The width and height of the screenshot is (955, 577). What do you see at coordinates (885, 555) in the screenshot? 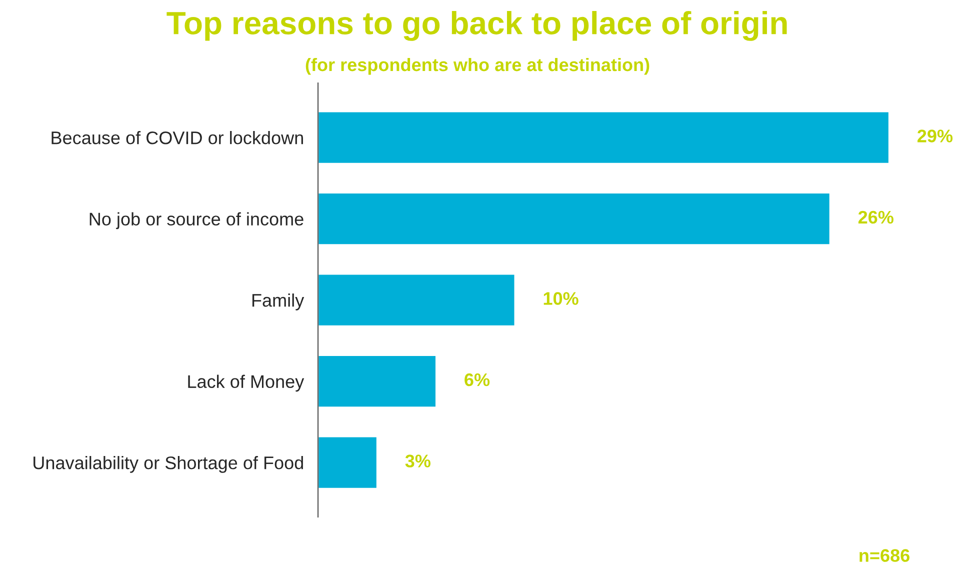
I see `text: n=686` at bounding box center [885, 555].